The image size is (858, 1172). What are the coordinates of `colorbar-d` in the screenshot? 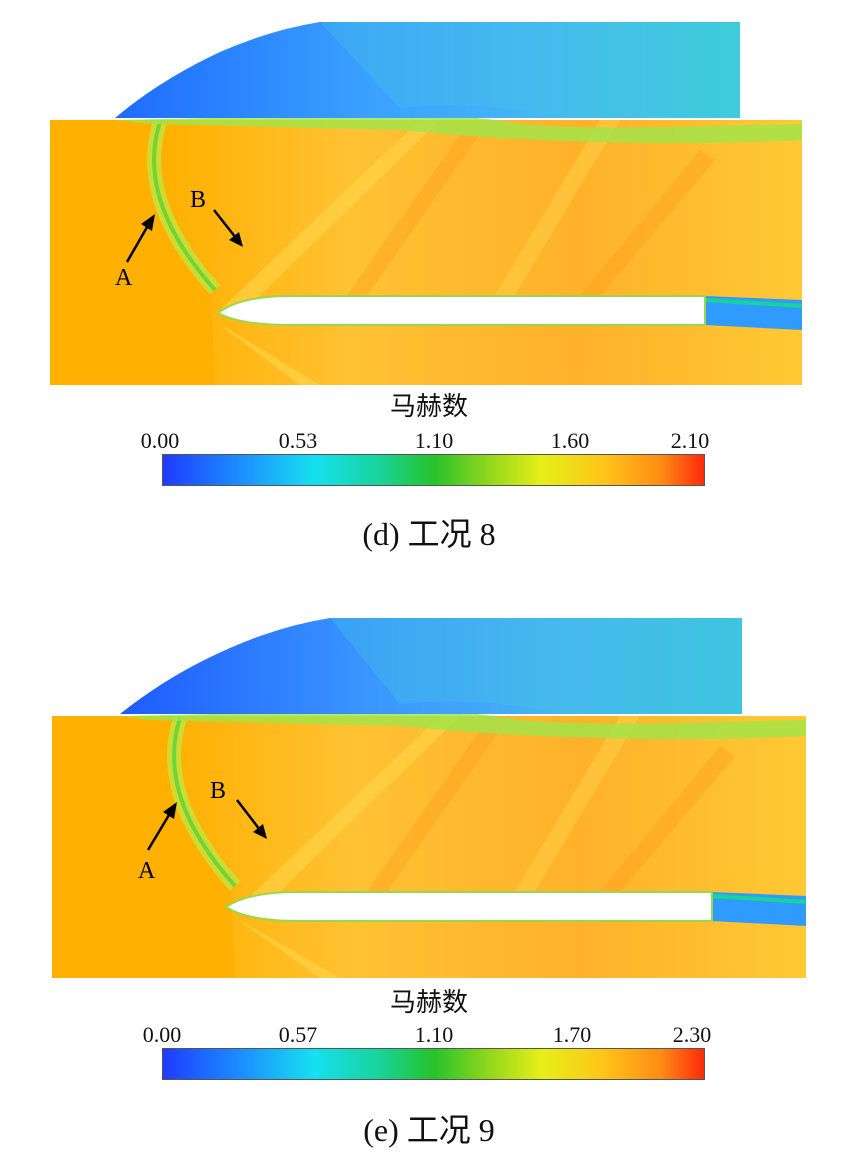 It's located at (433, 470).